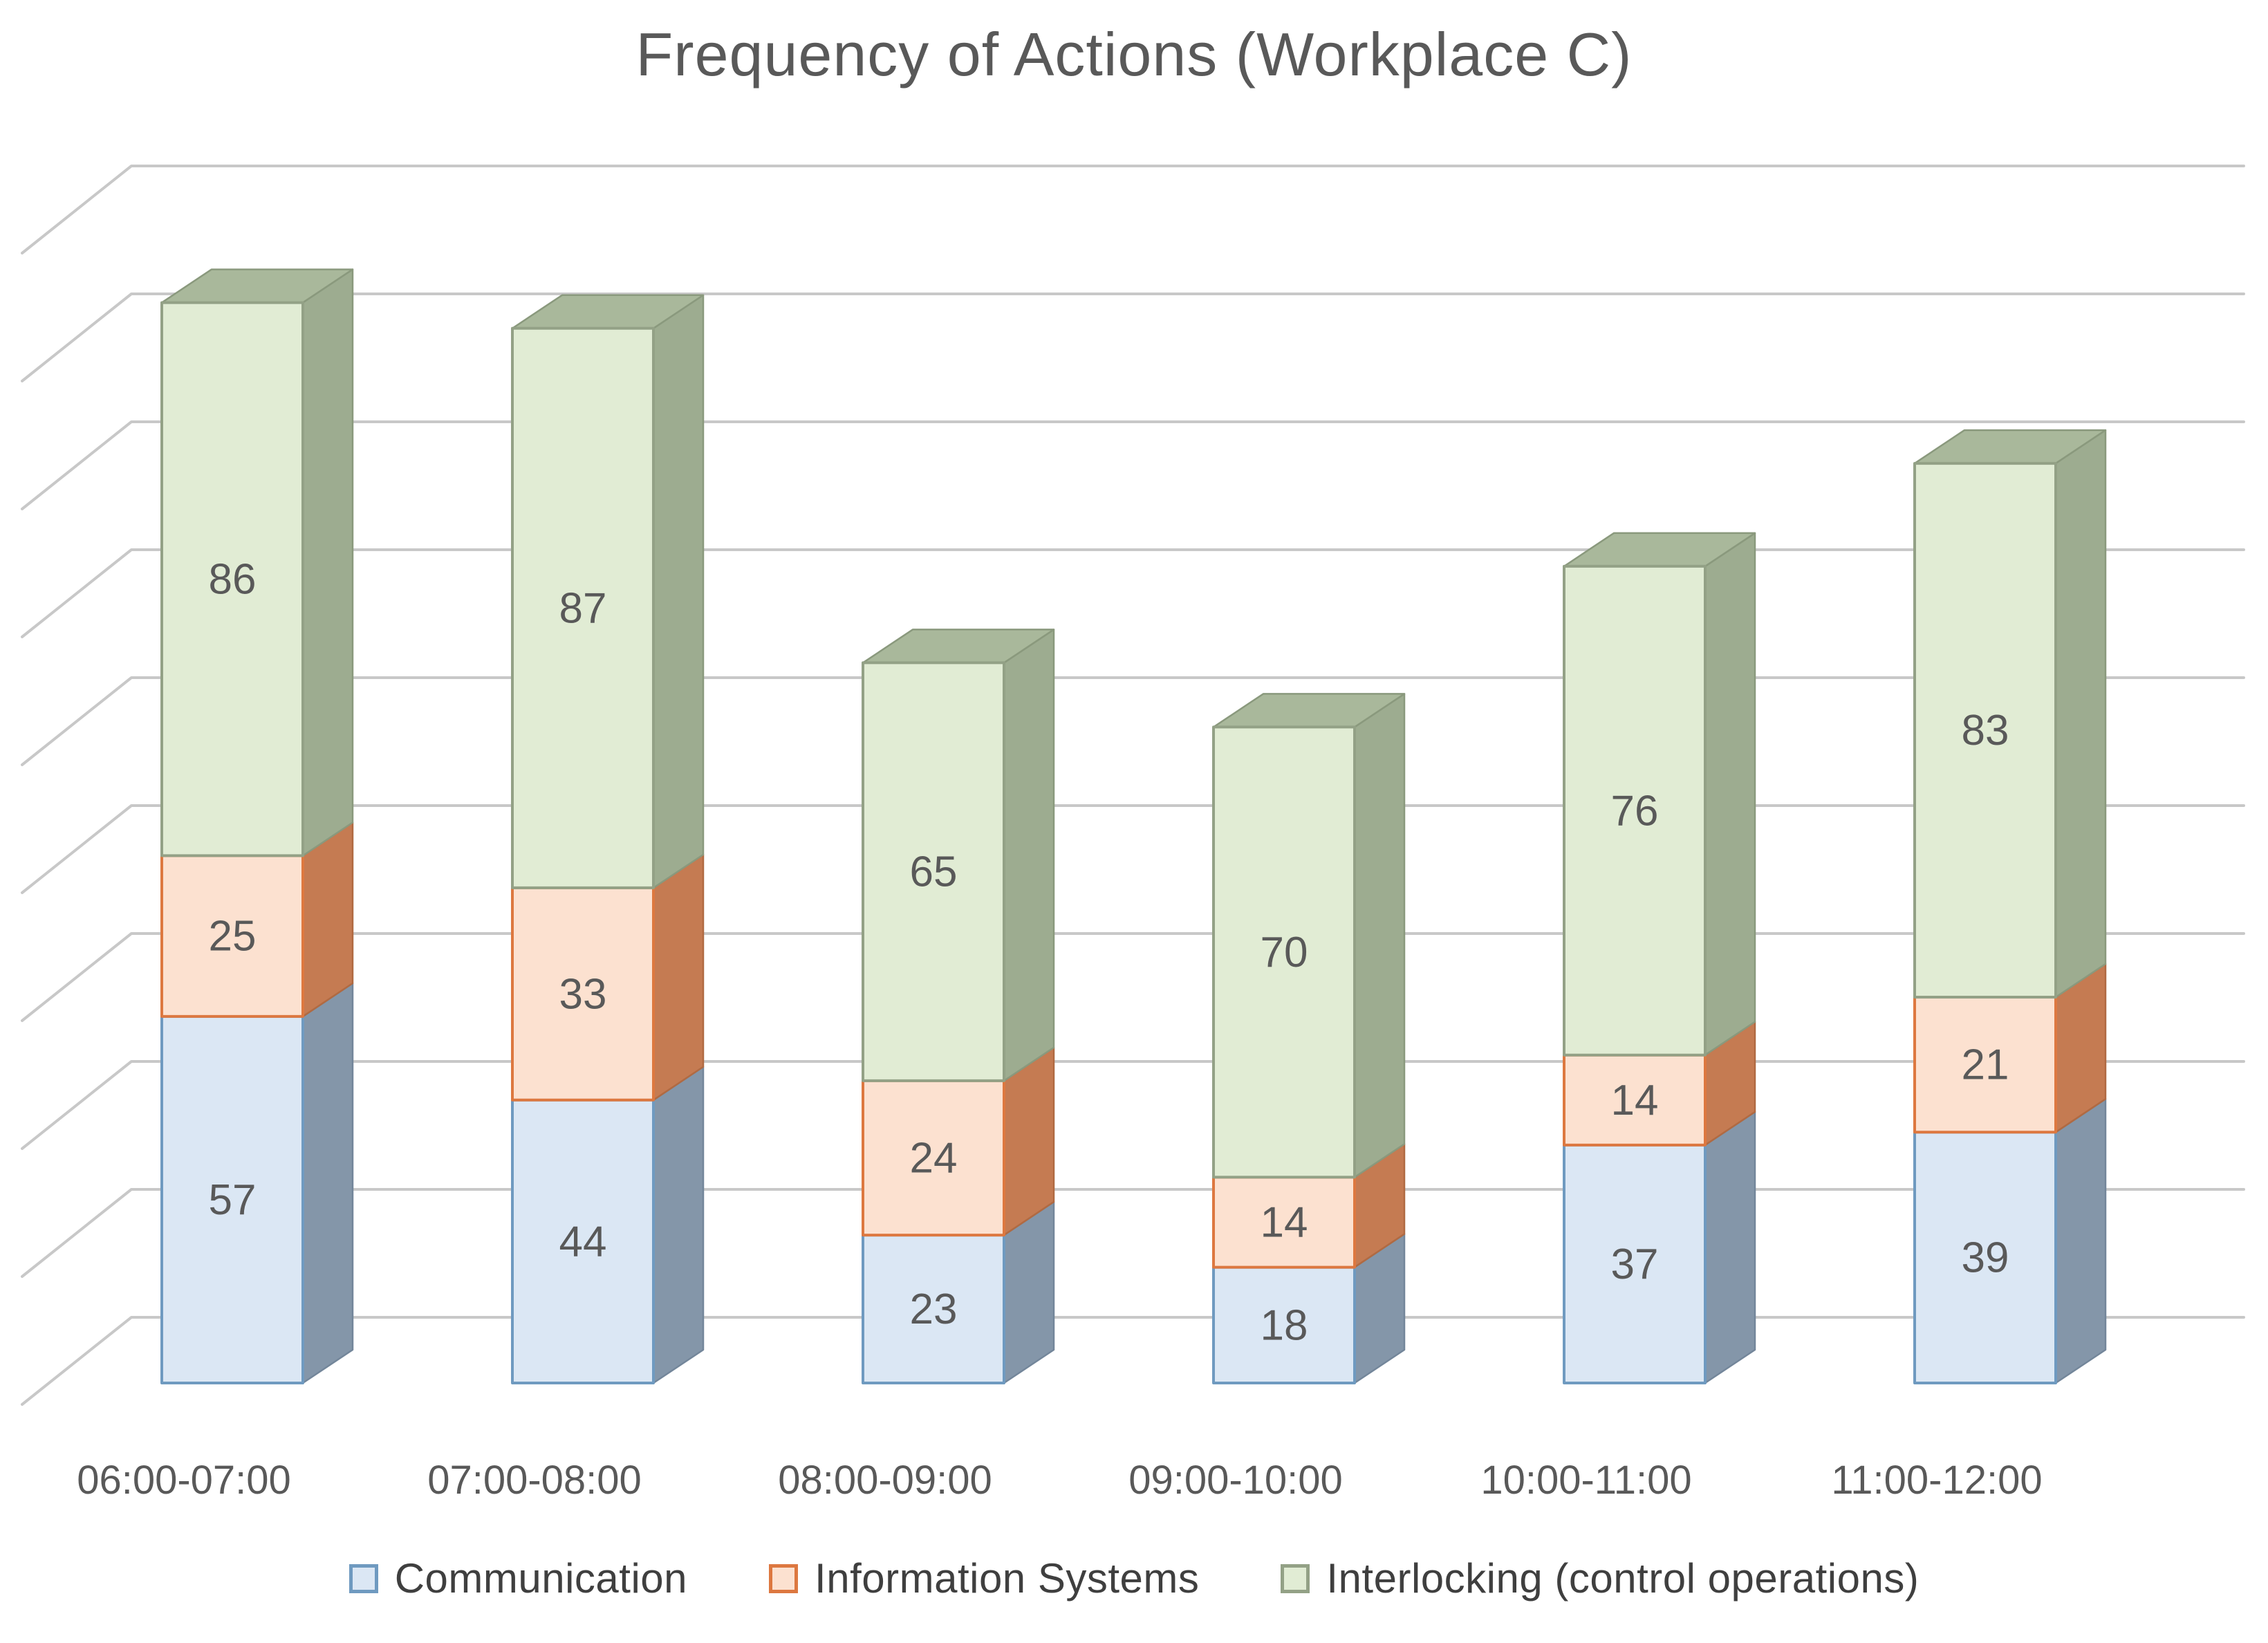 The width and height of the screenshot is (2268, 1643). I want to click on data-label: 83, so click(1985, 730).